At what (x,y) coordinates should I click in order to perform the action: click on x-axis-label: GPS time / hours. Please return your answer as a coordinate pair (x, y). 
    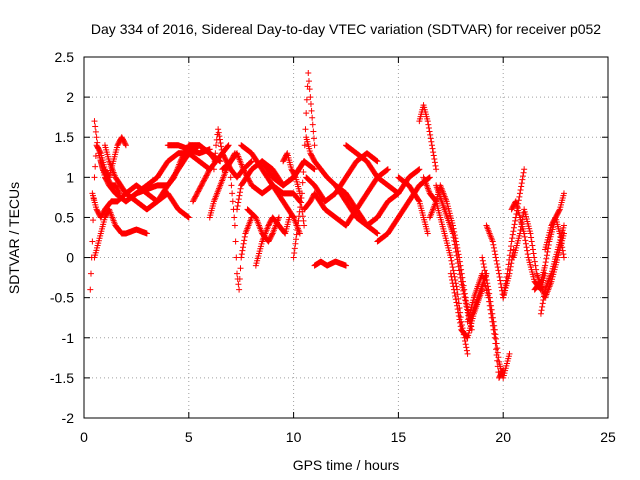
    Looking at the image, I should click on (346, 465).